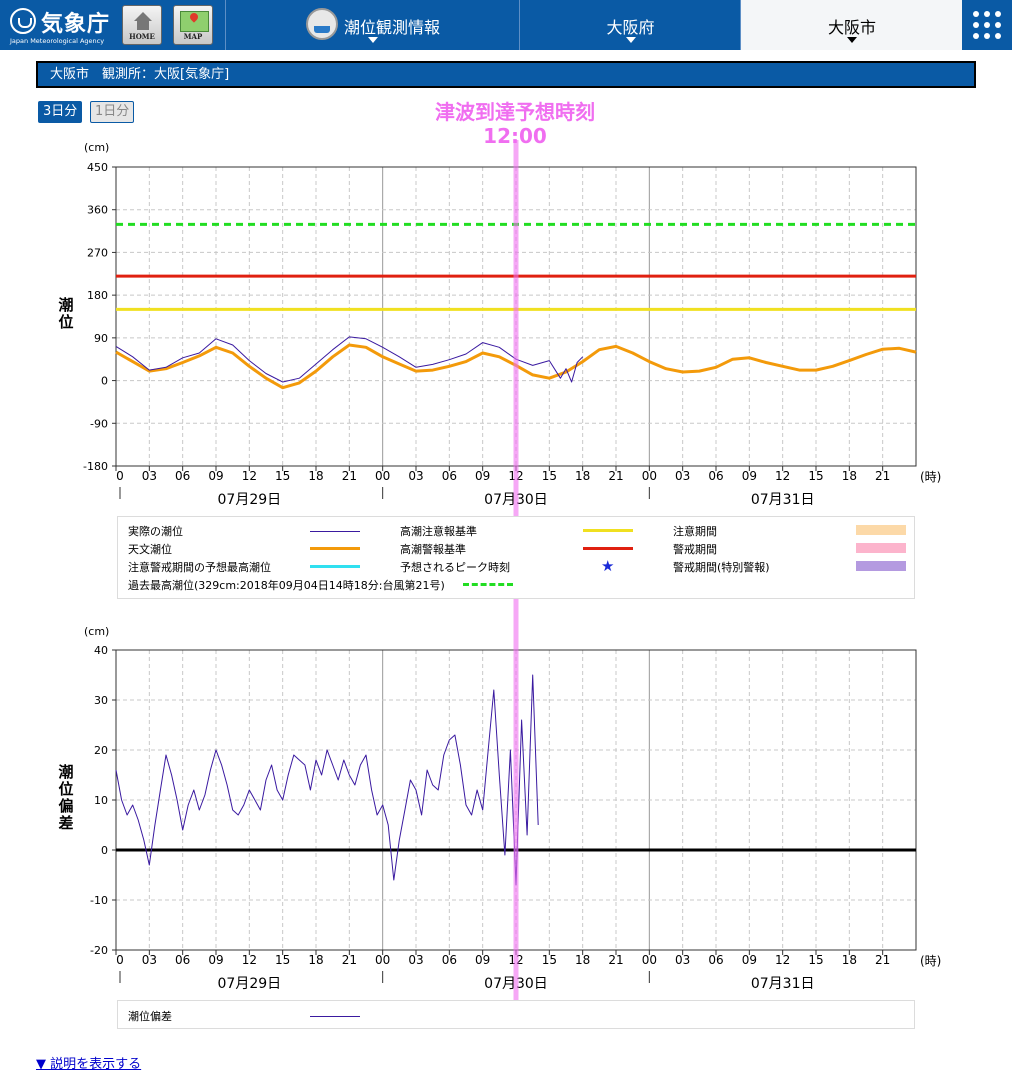  Describe the element at coordinates (143, 16) in the screenshot. I see `house-icon` at that location.